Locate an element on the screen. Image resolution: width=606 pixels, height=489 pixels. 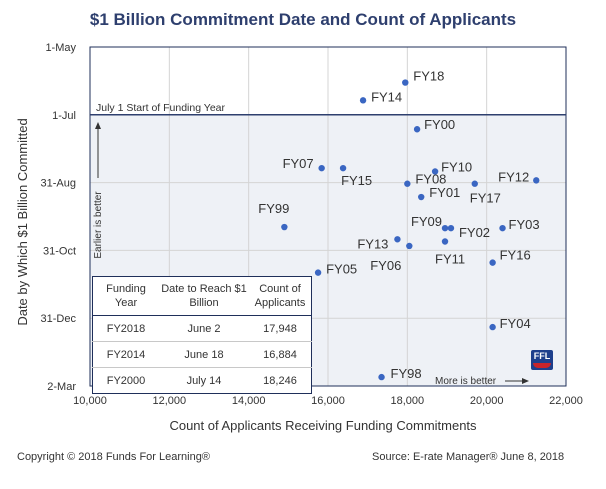
more-arrow-head is located at coordinates (525, 381).